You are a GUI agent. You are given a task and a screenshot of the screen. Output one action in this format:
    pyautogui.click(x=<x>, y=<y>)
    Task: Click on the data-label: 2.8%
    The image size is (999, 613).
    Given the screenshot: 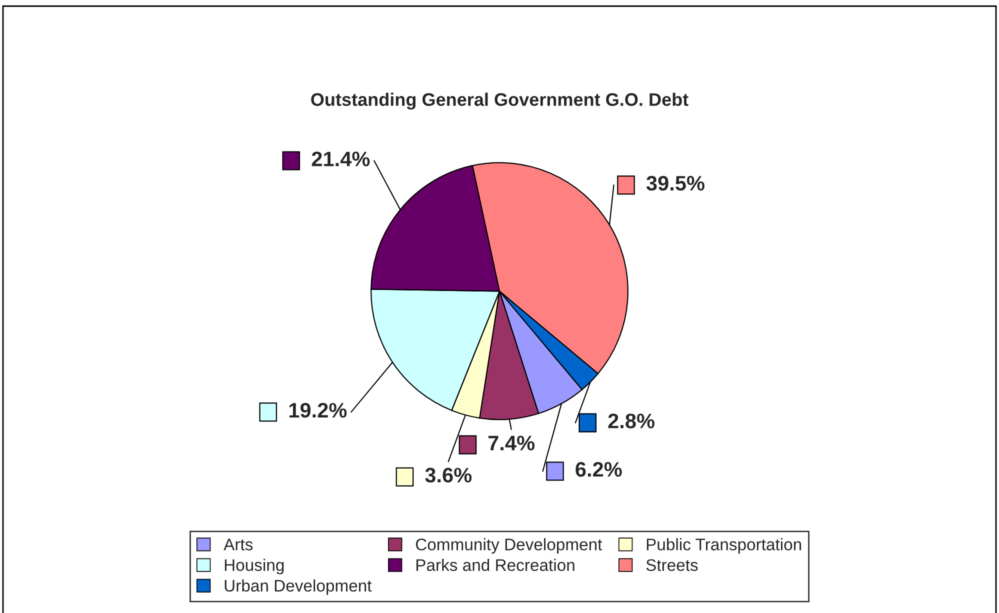 What is the action you would take?
    pyautogui.click(x=631, y=421)
    